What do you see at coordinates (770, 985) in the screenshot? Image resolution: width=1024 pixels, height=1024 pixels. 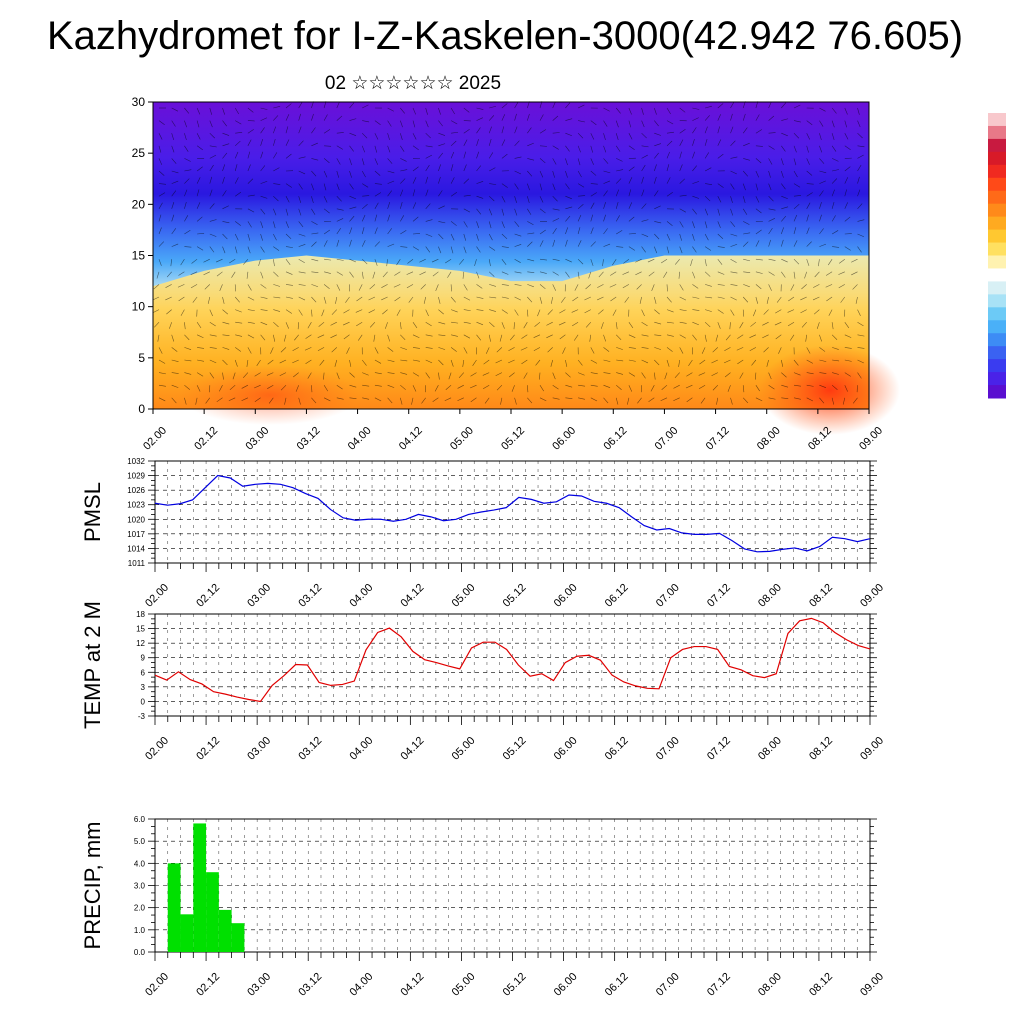 I see `x-tick-label: 08.00` at bounding box center [770, 985].